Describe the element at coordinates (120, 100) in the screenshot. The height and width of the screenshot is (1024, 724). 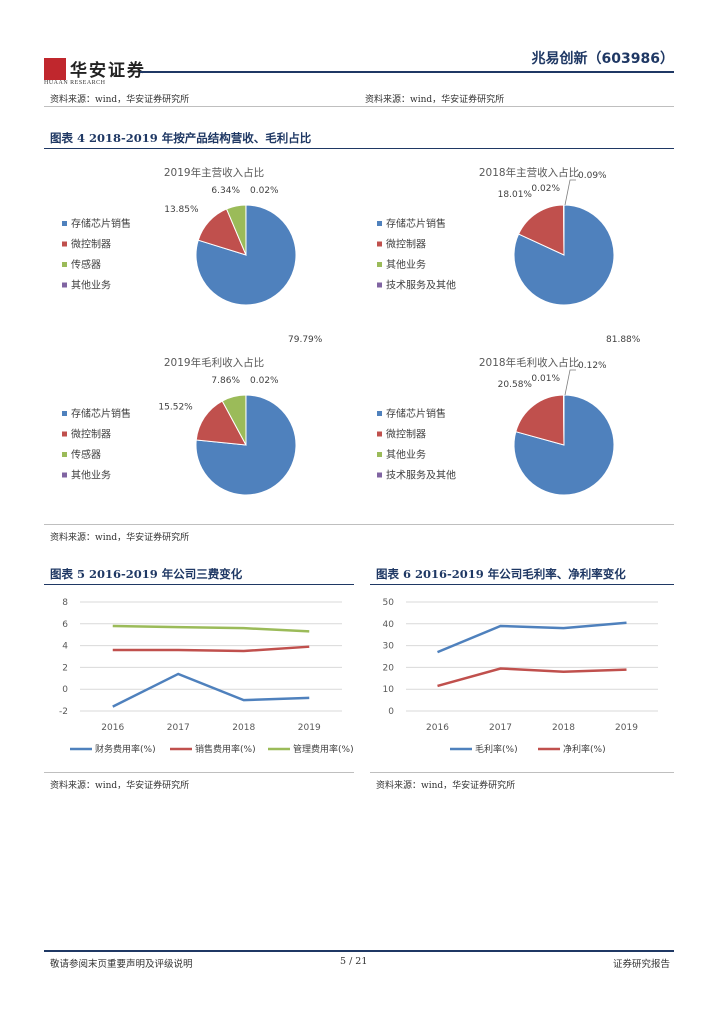
I see `top-source-left: 资料来源：wind，华安证券研究所` at that location.